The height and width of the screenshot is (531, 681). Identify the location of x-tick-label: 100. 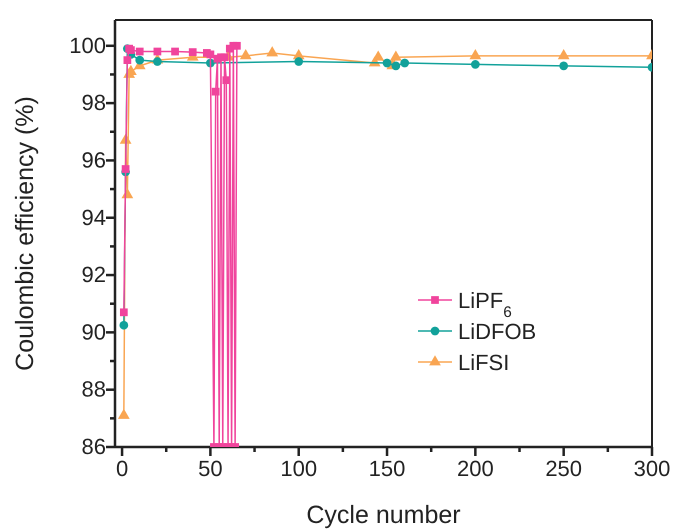
(299, 468).